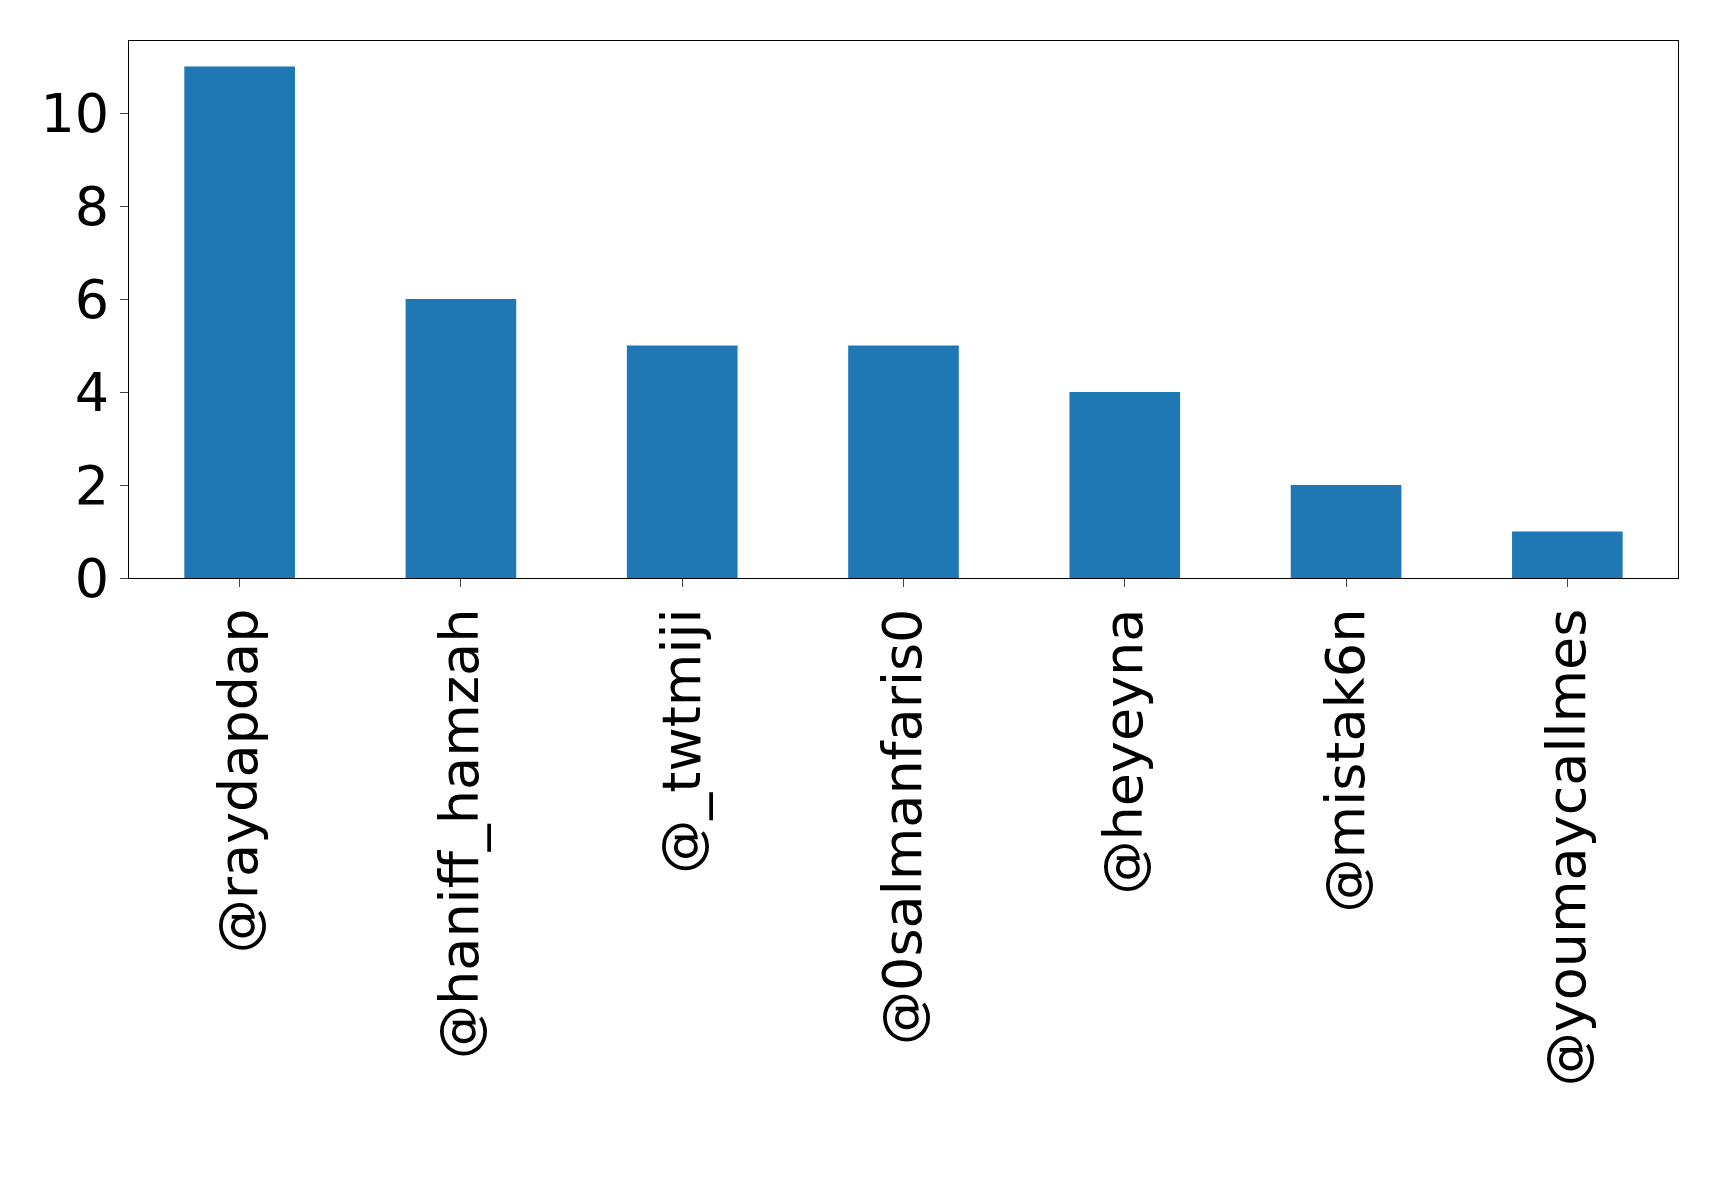 Image resolution: width=1719 pixels, height=1181 pixels. I want to click on y-tick-label: 10, so click(75, 113).